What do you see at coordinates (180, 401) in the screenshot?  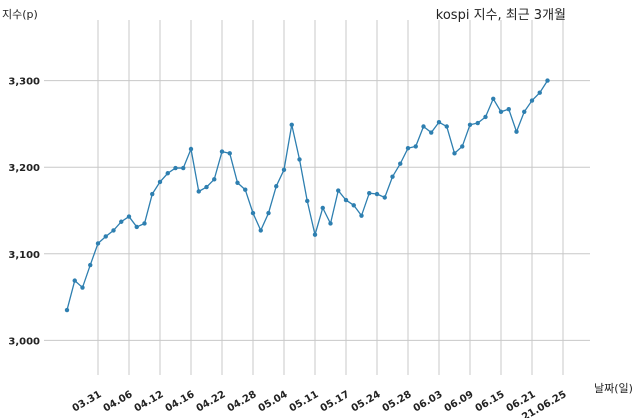 I see `x-tick-label: 04.16` at bounding box center [180, 401].